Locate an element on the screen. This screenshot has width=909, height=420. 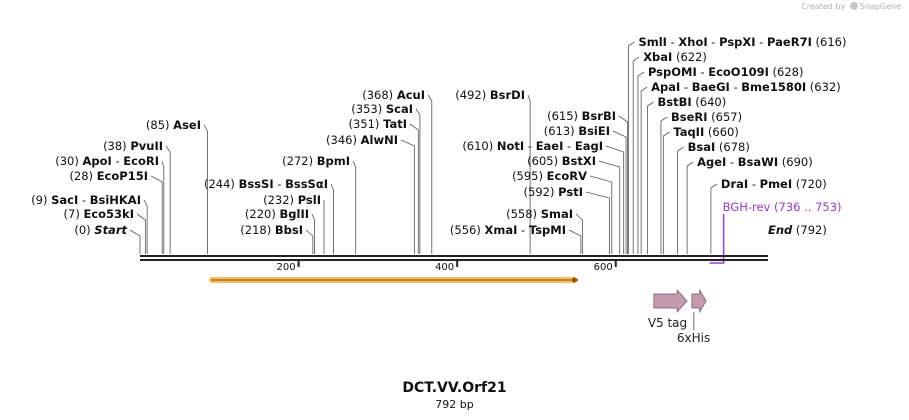
enzyme-label: (232) PslI is located at coordinates (292, 200).